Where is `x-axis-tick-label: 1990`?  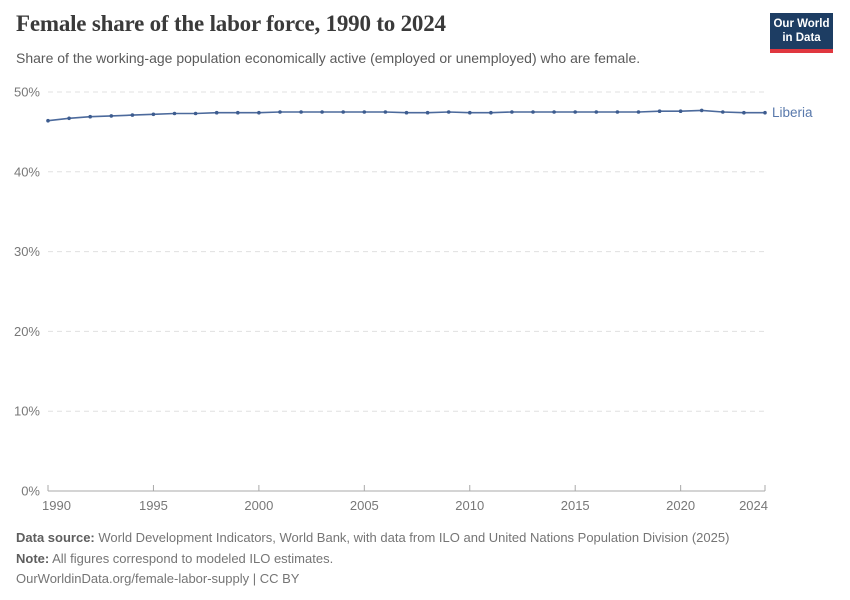 x-axis-tick-label: 1990 is located at coordinates (56, 505).